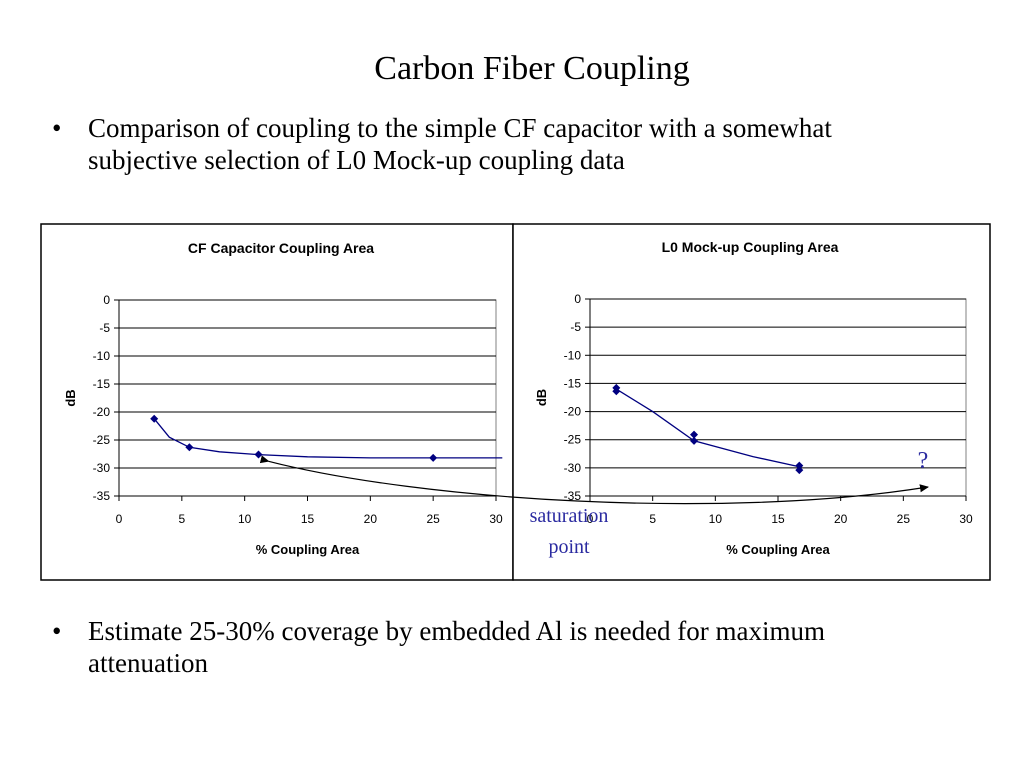 The width and height of the screenshot is (1024, 768). What do you see at coordinates (594, 480) in the screenshot?
I see `saturation-arrow` at bounding box center [594, 480].